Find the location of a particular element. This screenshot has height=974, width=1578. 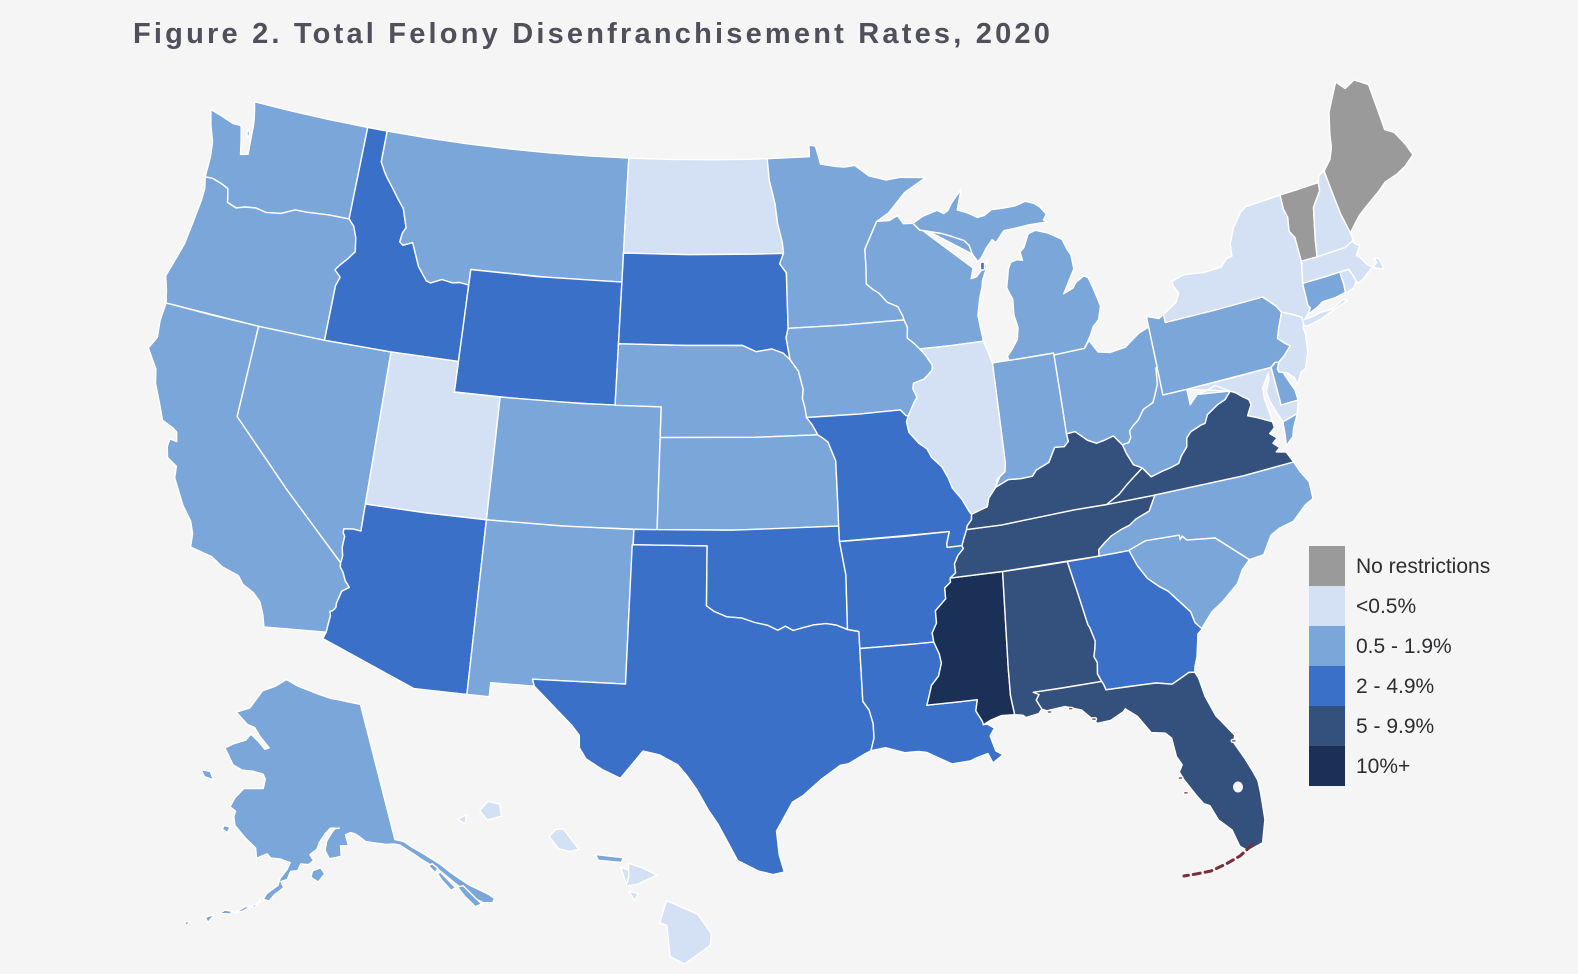

svg-text: 10%+ is located at coordinates (1383, 766).